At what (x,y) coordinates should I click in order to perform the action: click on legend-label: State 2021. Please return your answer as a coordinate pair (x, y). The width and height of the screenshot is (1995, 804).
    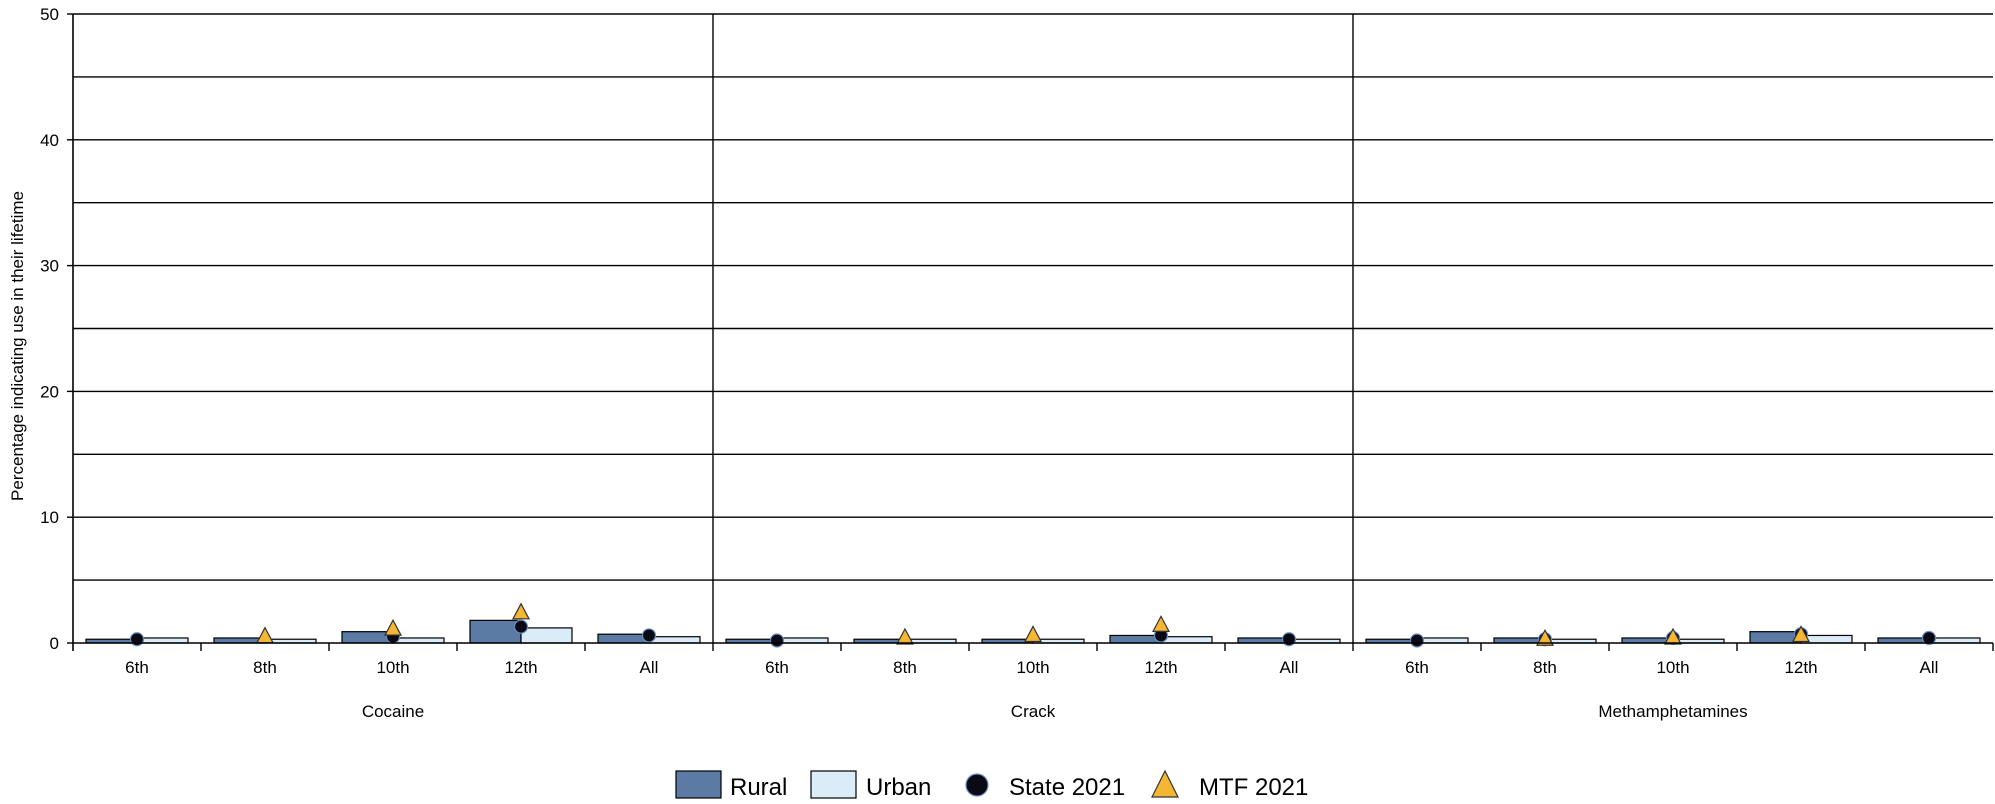
    Looking at the image, I should click on (1067, 787).